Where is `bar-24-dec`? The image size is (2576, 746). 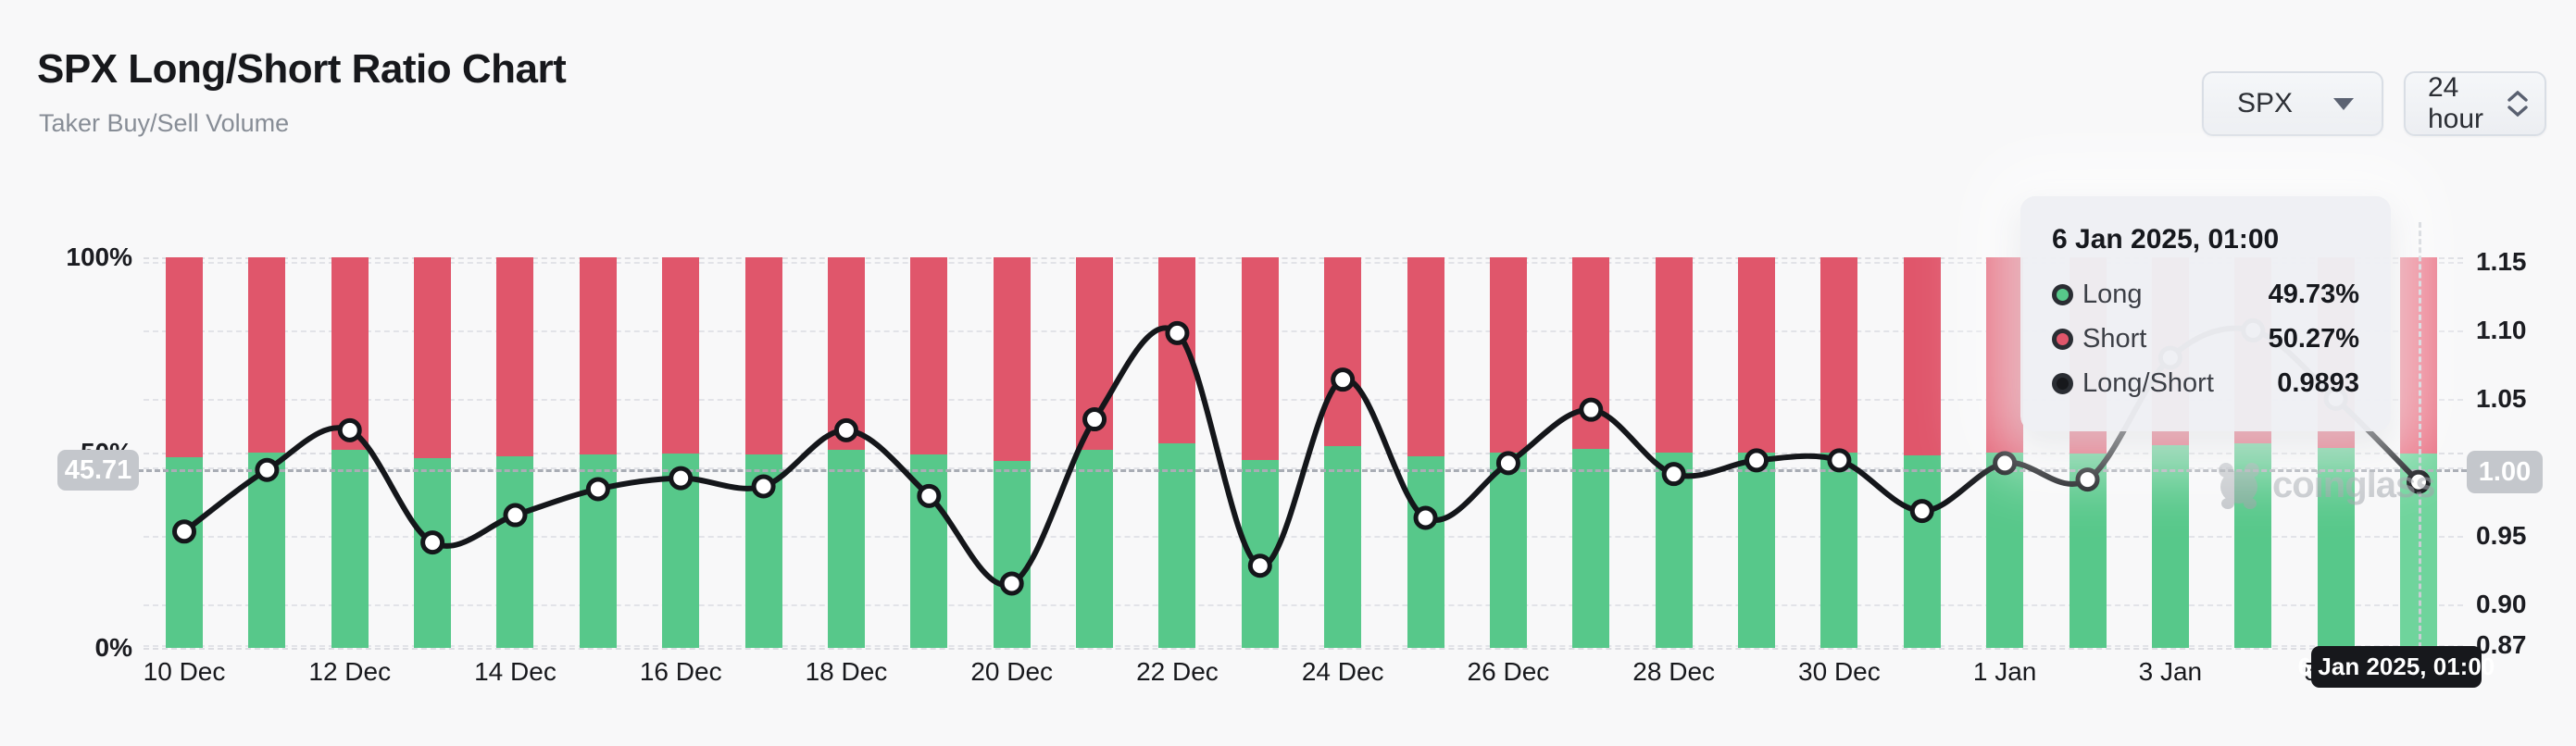 bar-24-dec is located at coordinates (1343, 452).